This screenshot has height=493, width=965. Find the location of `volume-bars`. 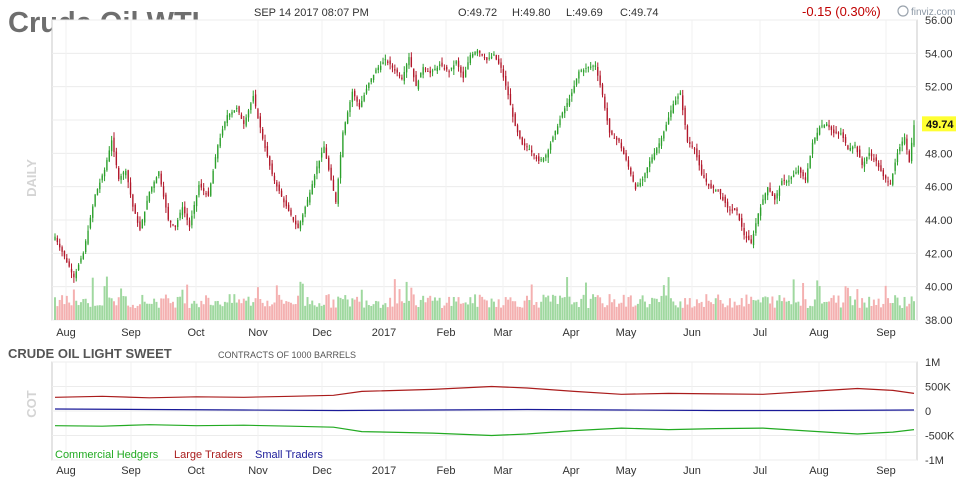

volume-bars is located at coordinates (484, 298).